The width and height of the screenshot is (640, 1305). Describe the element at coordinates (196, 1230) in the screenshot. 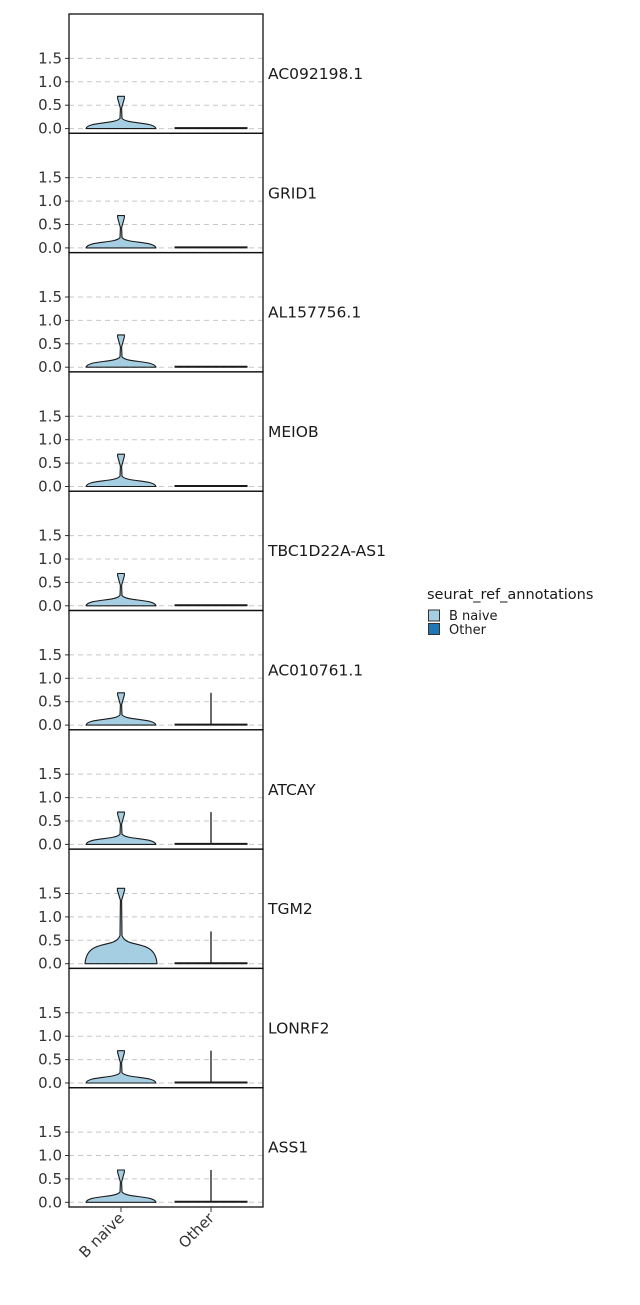

I see `x-tick-label: Other` at that location.